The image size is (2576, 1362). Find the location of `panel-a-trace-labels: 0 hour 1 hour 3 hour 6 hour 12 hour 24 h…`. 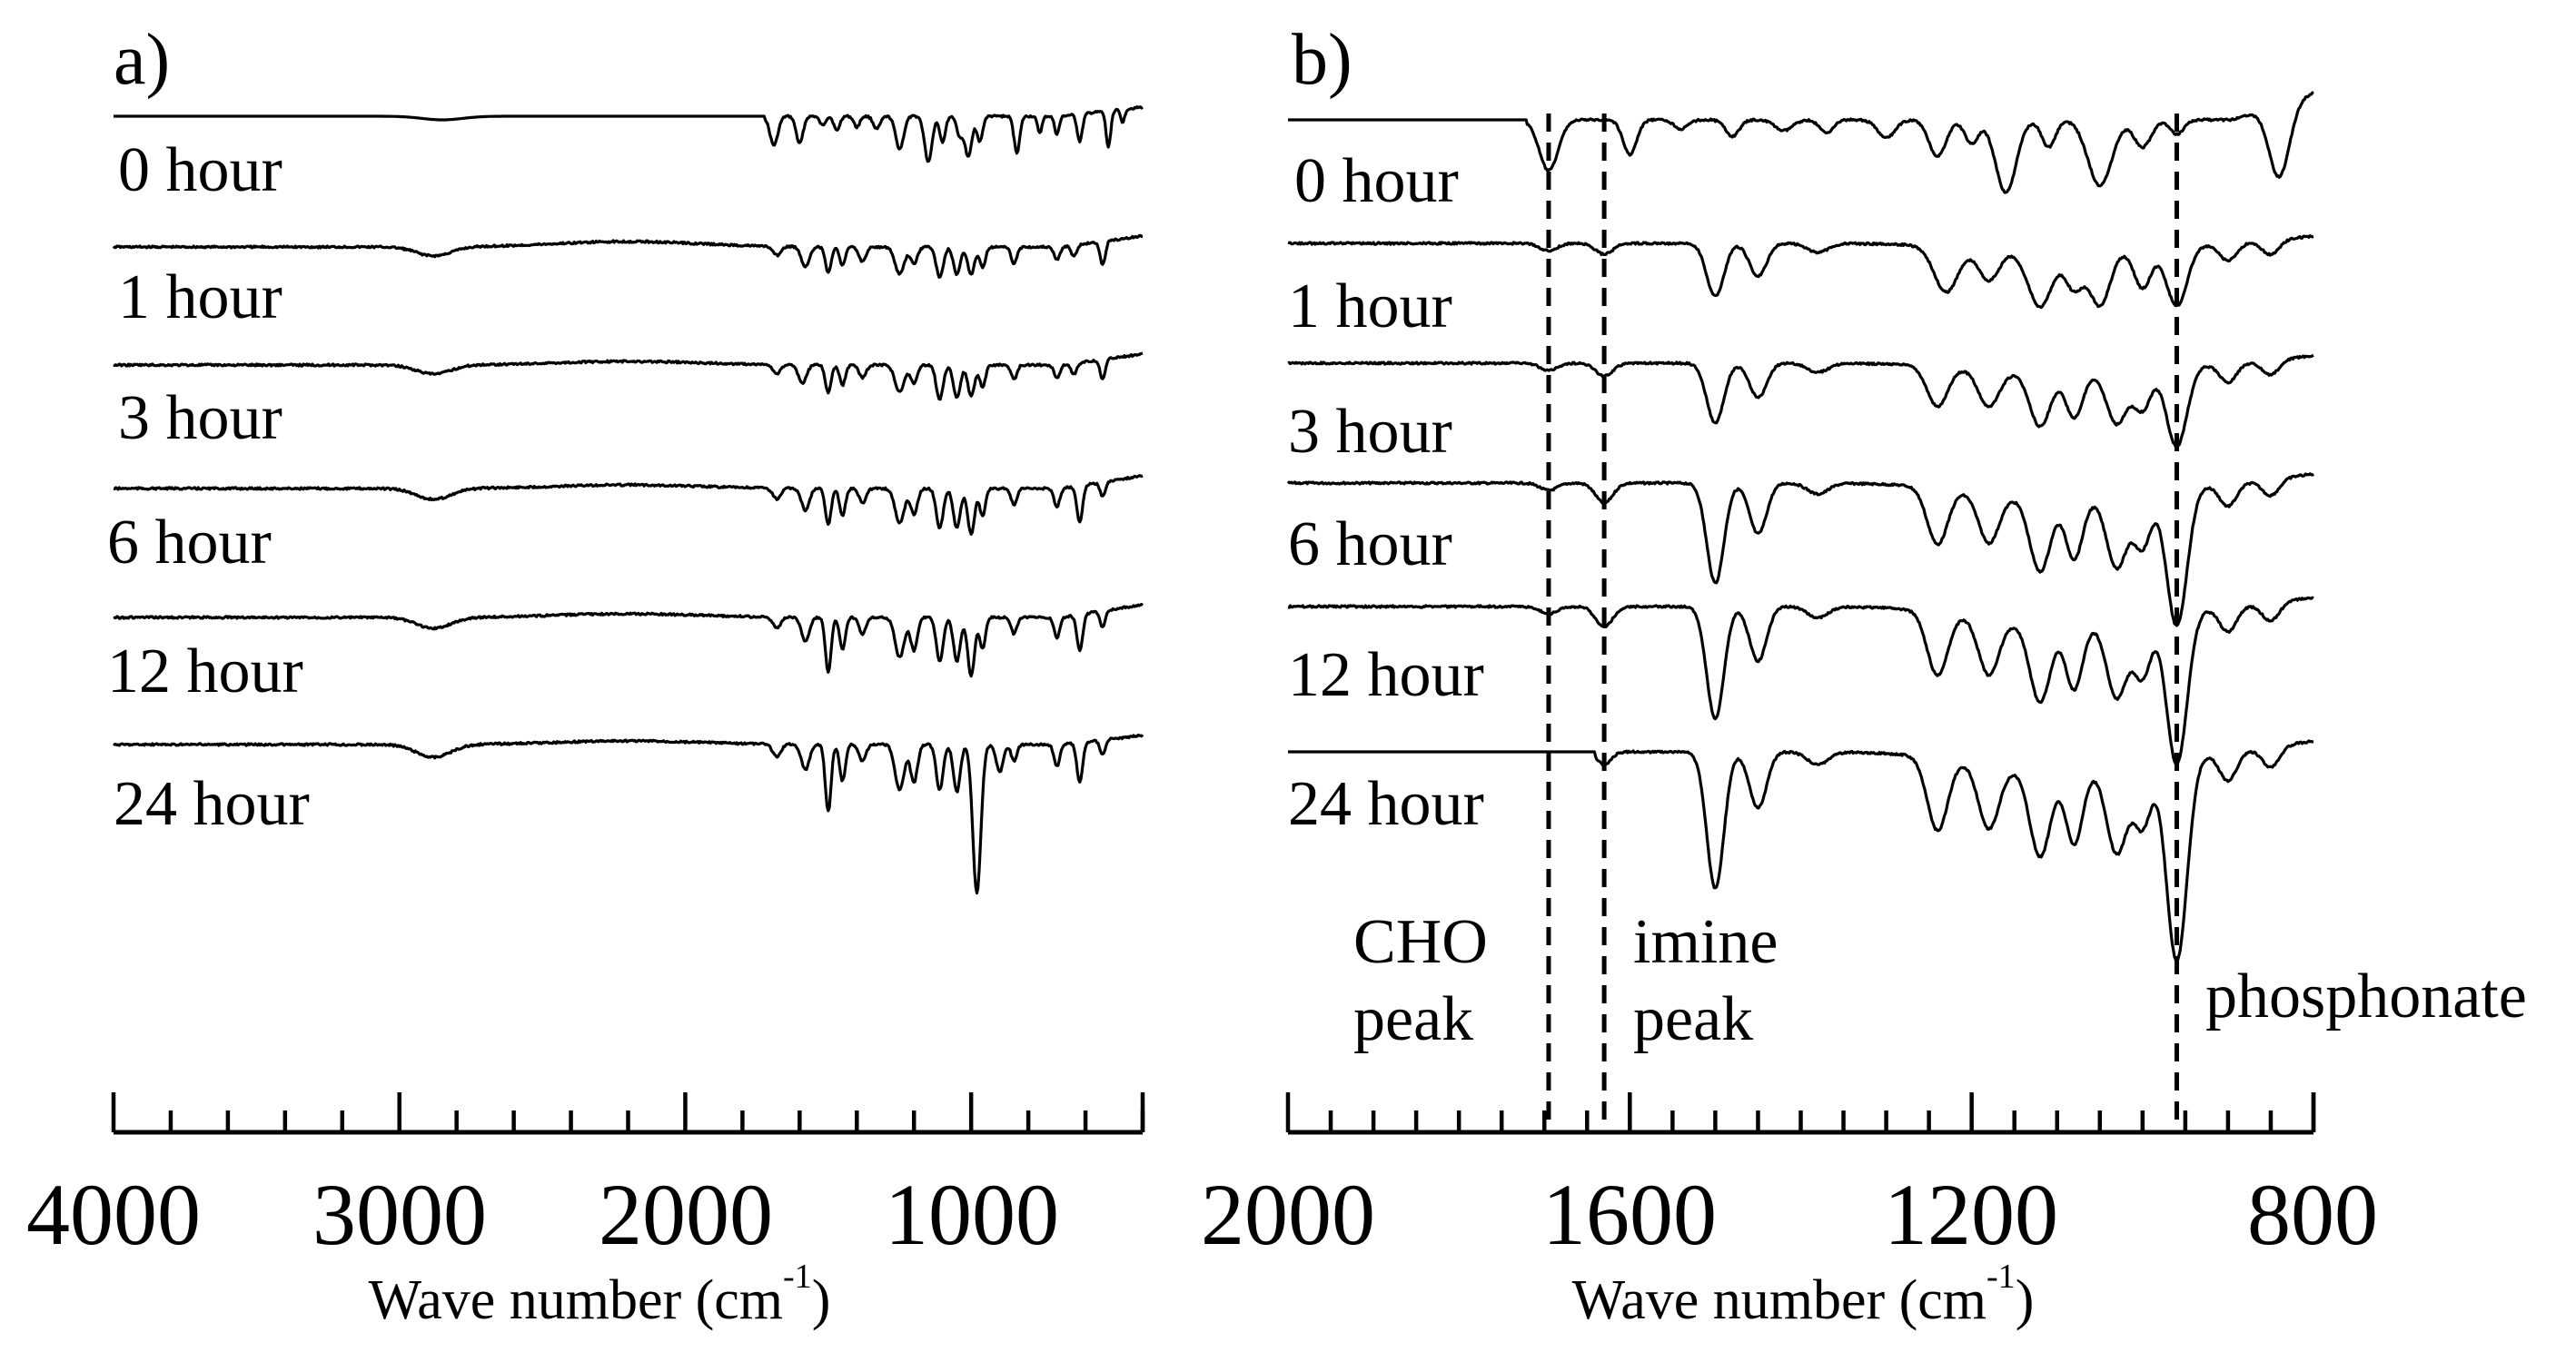

panel-a-trace-labels: 0 hour 1 hour 3 hour 6 hour 12 hour 24 h… is located at coordinates (208, 487).